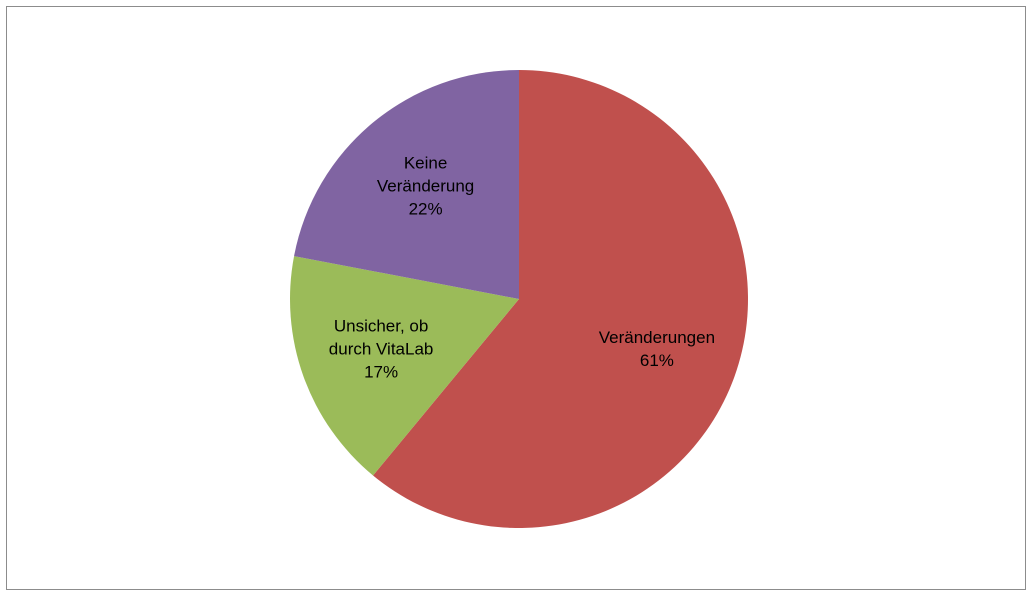 The height and width of the screenshot is (590, 1027). I want to click on category-label: Veränderungen, so click(657, 337).